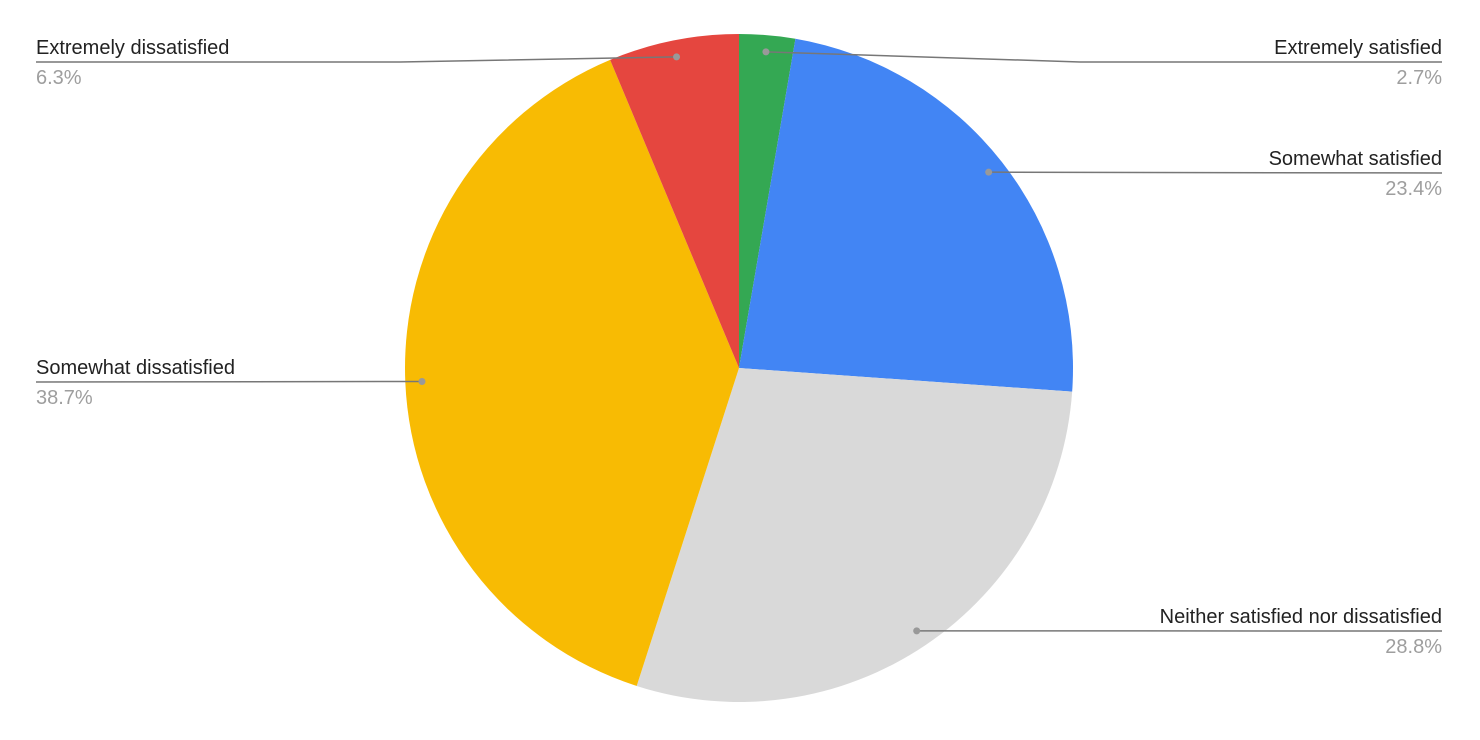 The height and width of the screenshot is (740, 1480). What do you see at coordinates (422, 381) in the screenshot?
I see `leader-dot-somewhat-dissatisfied` at bounding box center [422, 381].